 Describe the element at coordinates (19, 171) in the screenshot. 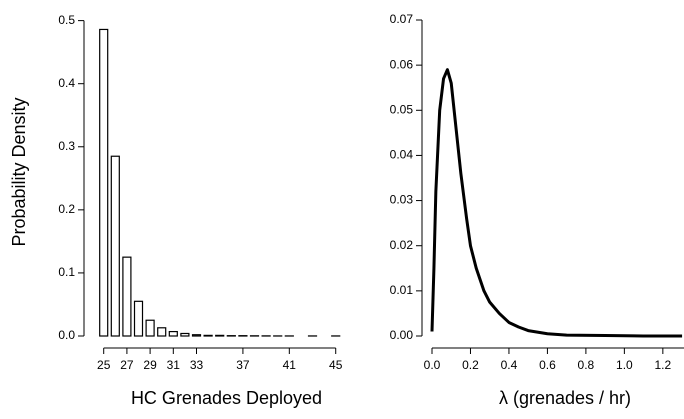

I see `y-axis-label: Probability Density` at that location.